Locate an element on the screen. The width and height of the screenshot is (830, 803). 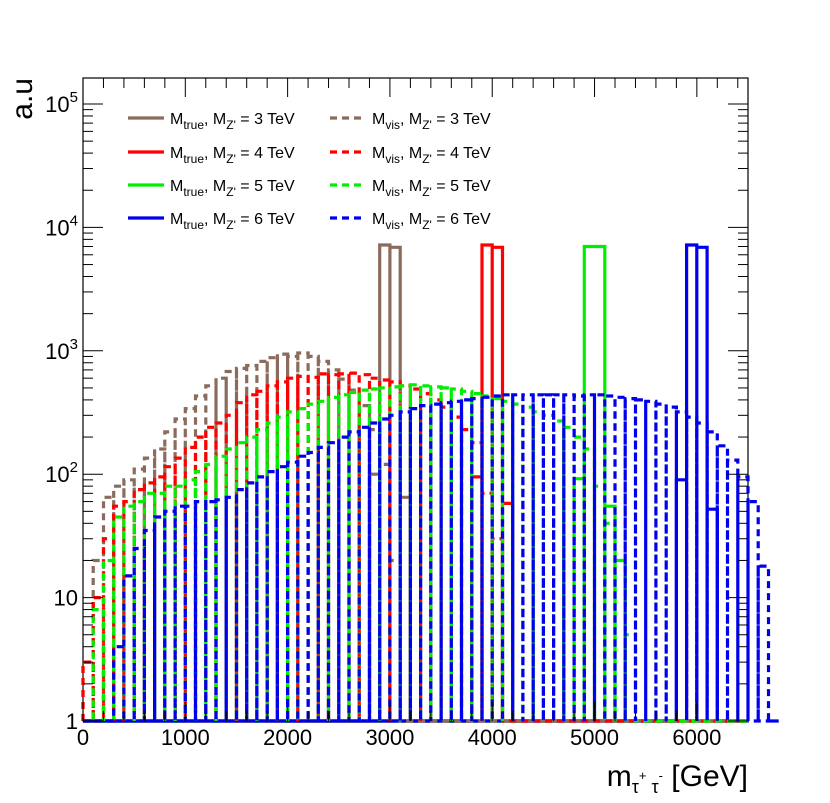
x-tick-label: 0 is located at coordinates (83, 737).